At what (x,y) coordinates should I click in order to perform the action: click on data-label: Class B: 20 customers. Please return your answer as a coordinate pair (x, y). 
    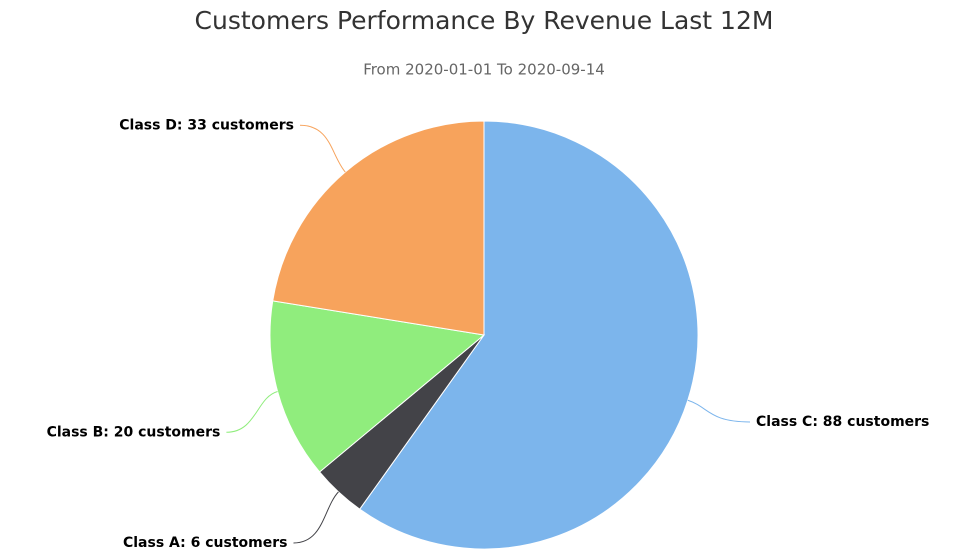
    Looking at the image, I should click on (134, 432).